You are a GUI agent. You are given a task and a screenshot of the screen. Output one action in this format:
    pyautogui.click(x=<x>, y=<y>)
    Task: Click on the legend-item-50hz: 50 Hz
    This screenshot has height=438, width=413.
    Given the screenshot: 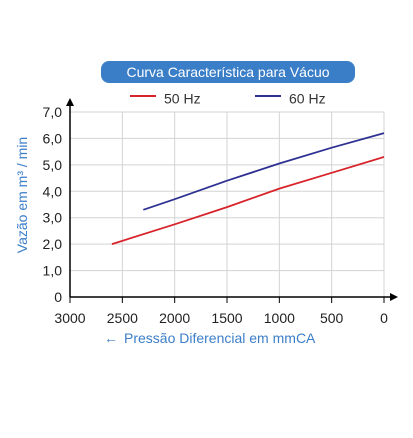 What is the action you would take?
    pyautogui.click(x=165, y=99)
    